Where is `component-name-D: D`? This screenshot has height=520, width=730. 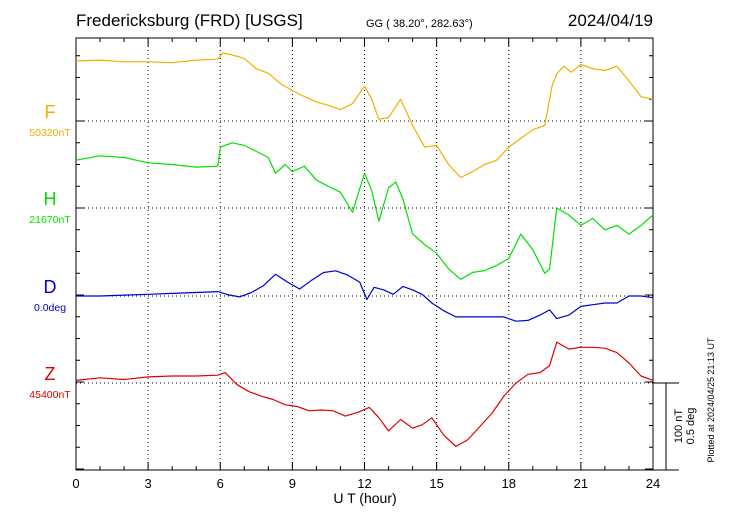
component-name-D: D is located at coordinates (50, 287).